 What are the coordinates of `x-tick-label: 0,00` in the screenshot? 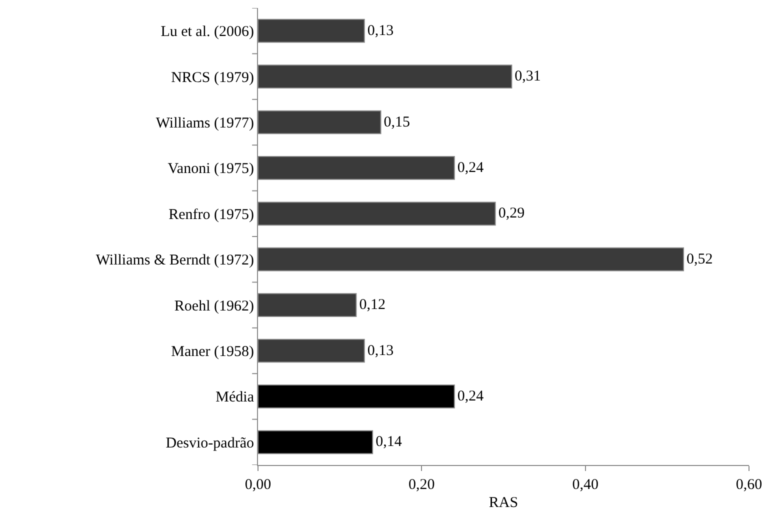 It's located at (258, 485).